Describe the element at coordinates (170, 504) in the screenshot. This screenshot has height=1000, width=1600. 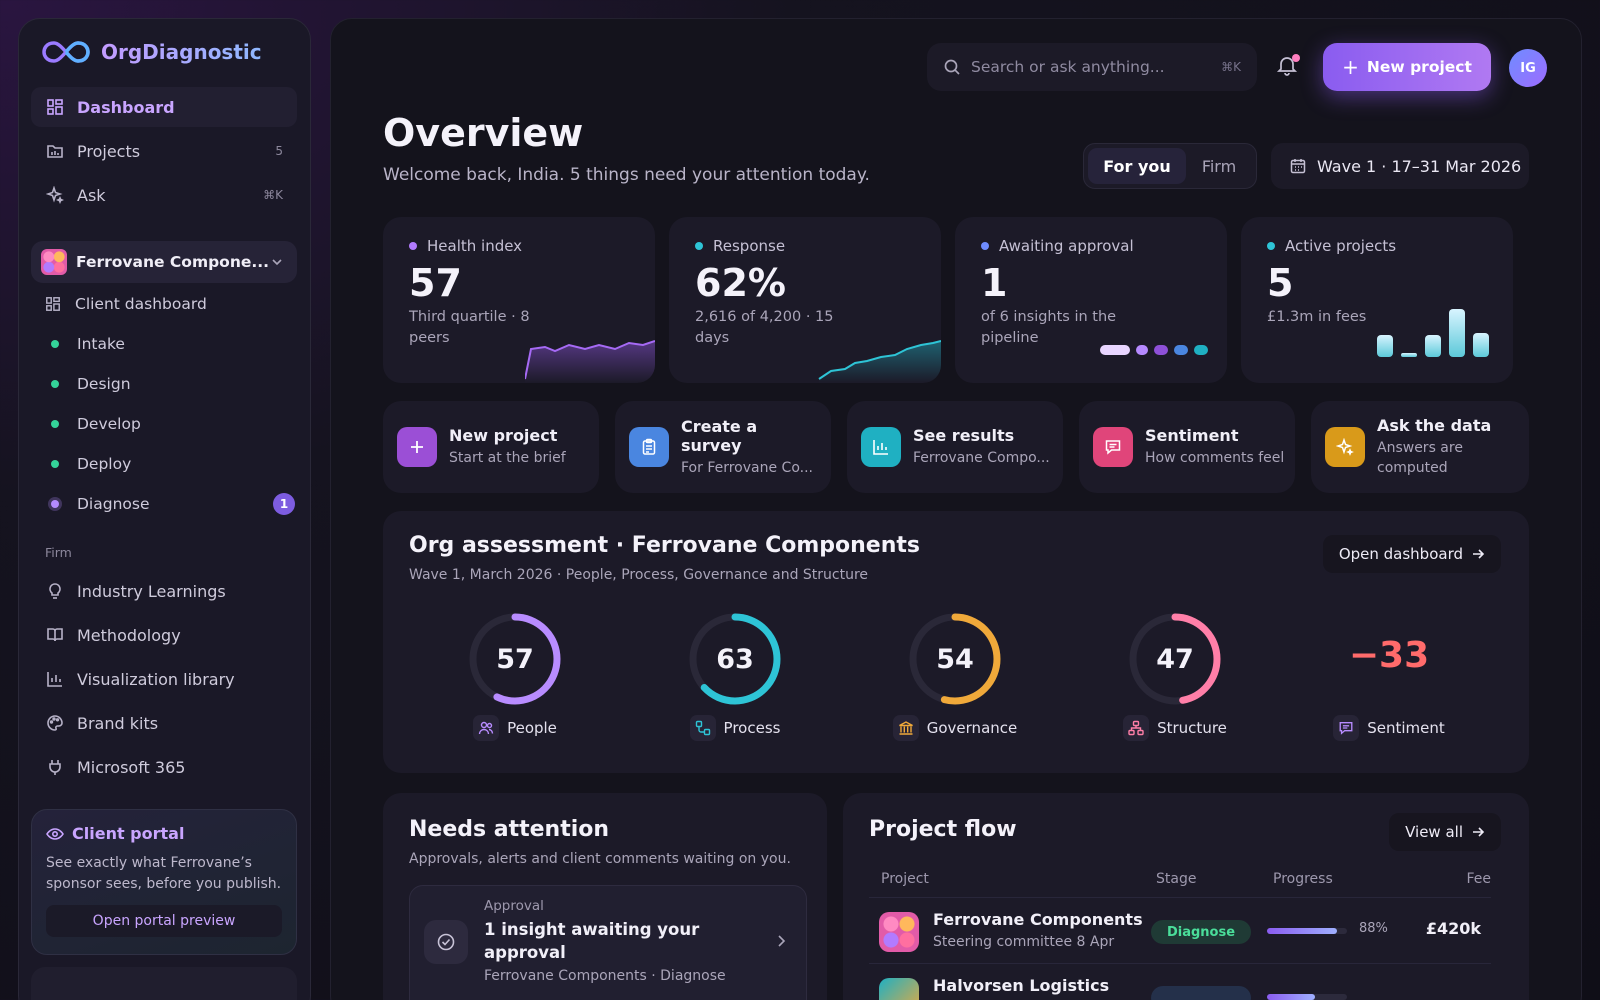
I see `stage-diagnose: Diagnose 1` at that location.